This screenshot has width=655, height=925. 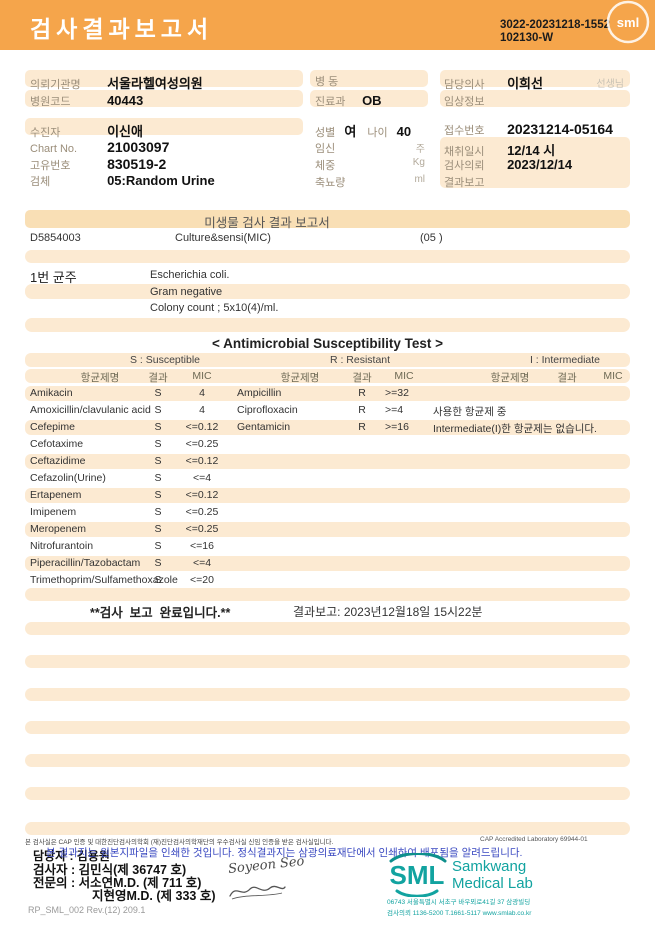 What do you see at coordinates (555, 25) in the screenshot?
I see `report-number-line1: 3022-20231218-1552` at bounding box center [555, 25].